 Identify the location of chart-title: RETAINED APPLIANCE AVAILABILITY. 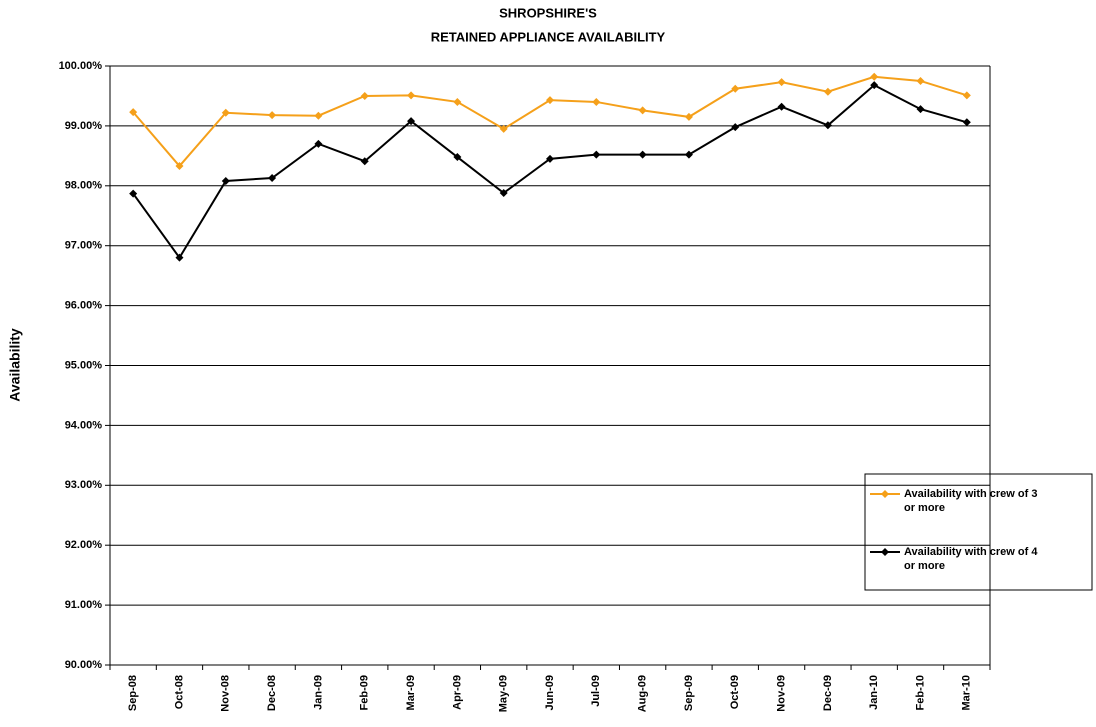
(548, 36).